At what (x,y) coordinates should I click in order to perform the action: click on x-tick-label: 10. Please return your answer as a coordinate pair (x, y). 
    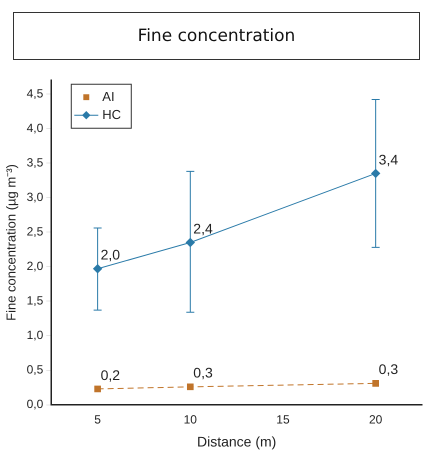
    Looking at the image, I should click on (191, 419).